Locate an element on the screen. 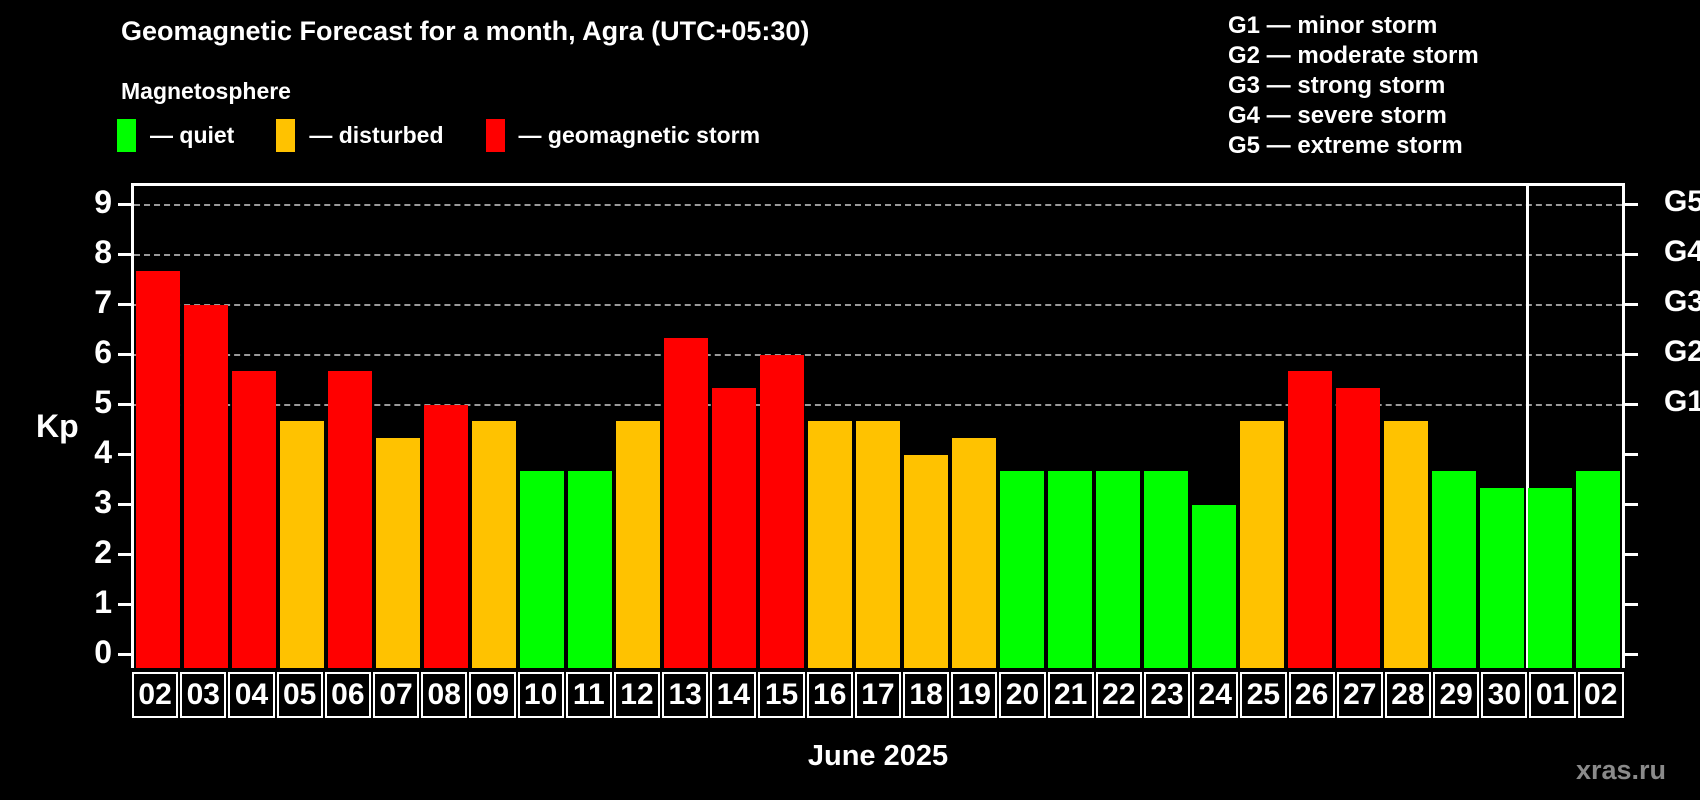 The height and width of the screenshot is (800, 1700). legend-label-disturbed: — disturbed is located at coordinates (376, 135).